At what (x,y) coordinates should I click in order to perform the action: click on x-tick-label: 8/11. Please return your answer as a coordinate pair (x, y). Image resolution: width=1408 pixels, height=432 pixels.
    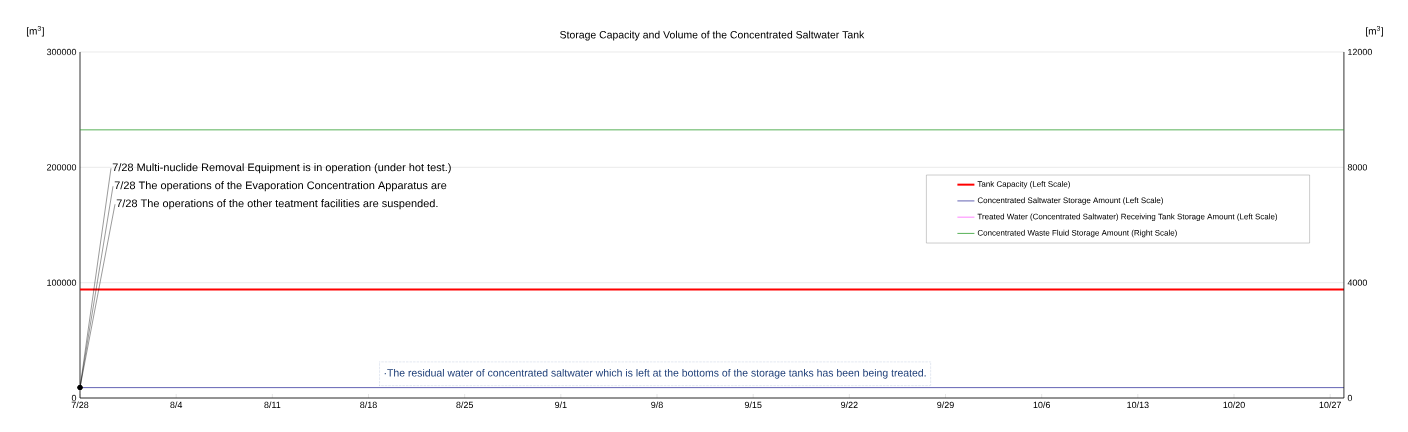
    Looking at the image, I should click on (272, 405).